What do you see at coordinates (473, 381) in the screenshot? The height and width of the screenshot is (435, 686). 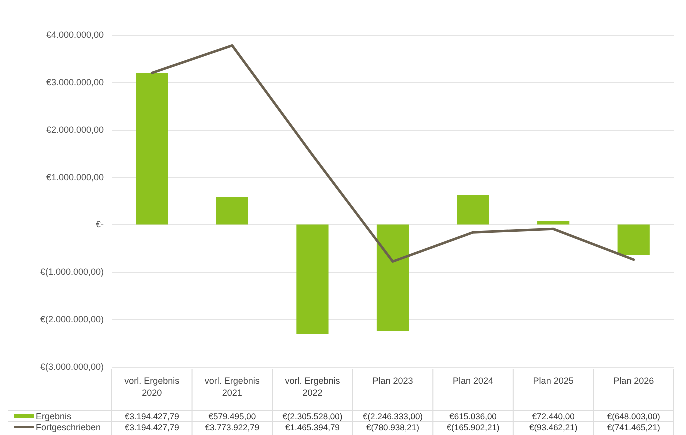 I see `x-tick-label: Plan 2024` at bounding box center [473, 381].